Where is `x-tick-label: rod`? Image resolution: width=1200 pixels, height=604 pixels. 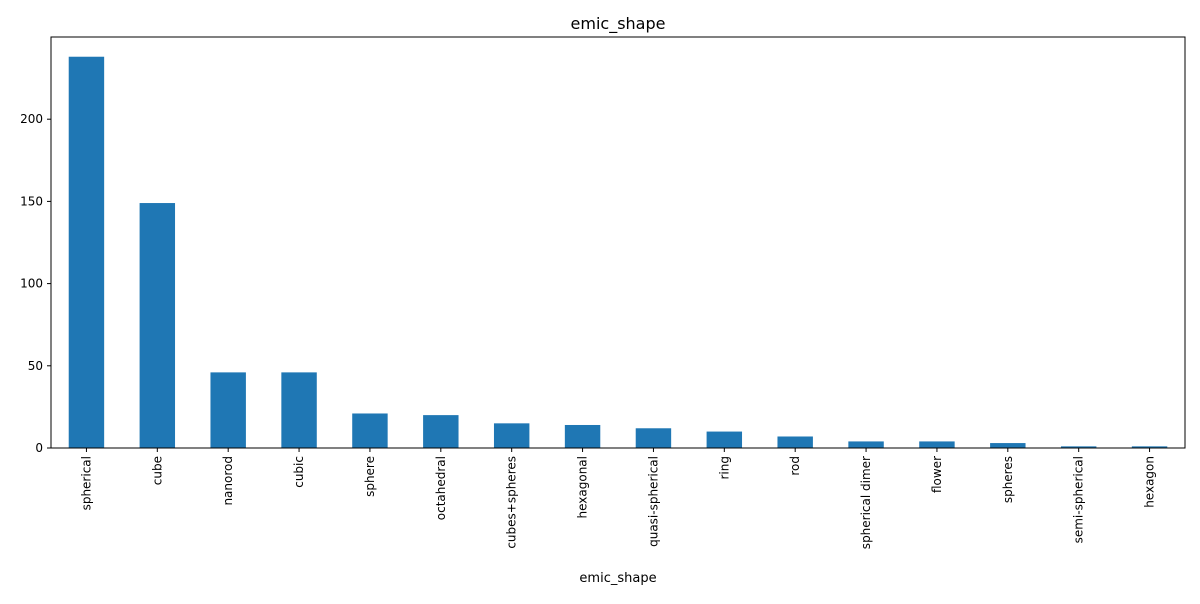
x-tick-label: rod is located at coordinates (795, 466).